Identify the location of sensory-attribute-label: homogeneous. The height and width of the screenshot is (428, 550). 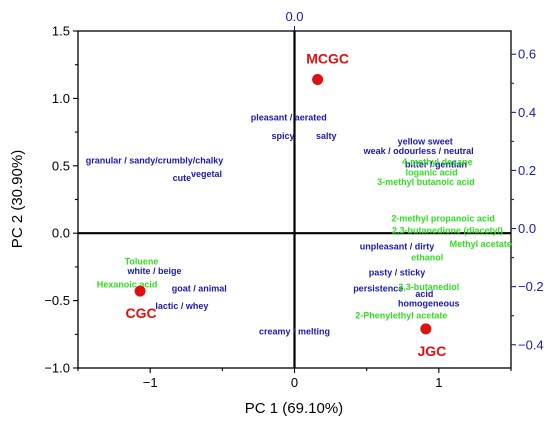
(429, 303).